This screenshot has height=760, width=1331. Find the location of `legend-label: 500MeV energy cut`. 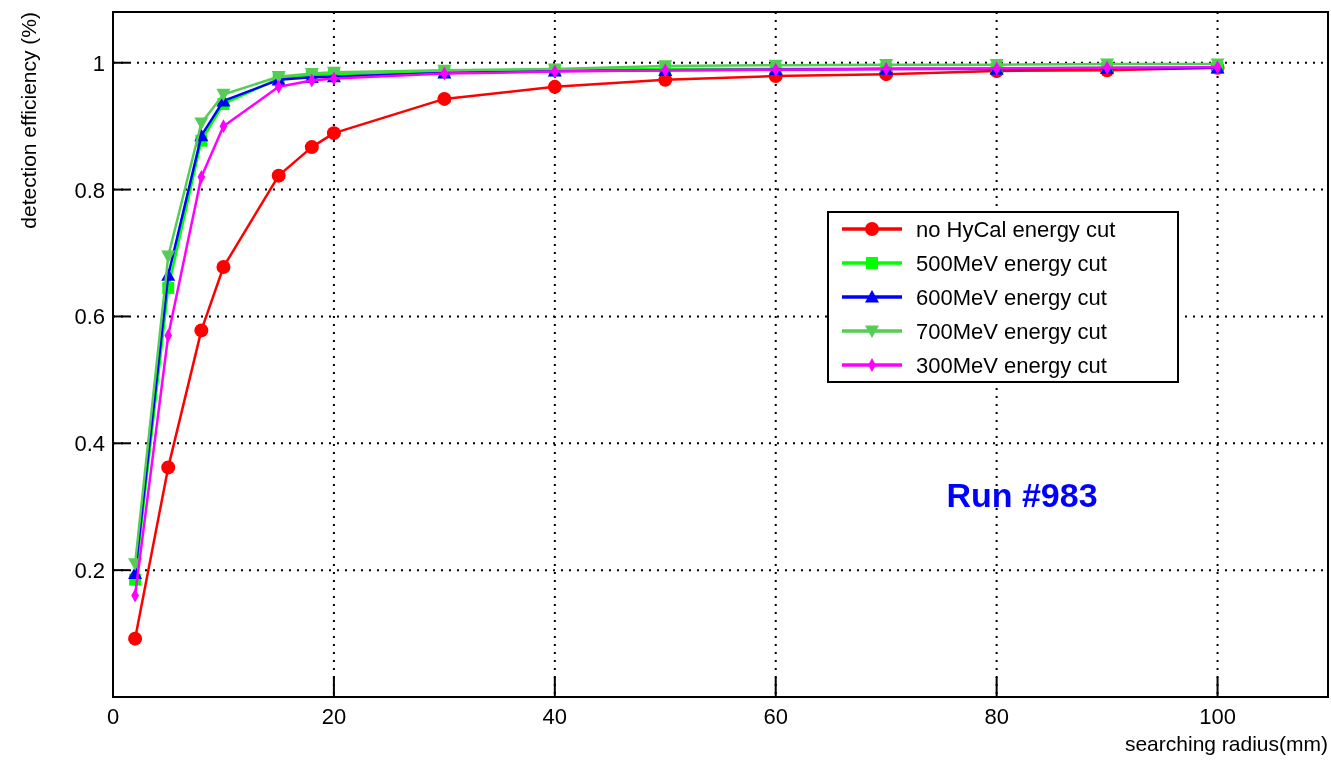

legend-label: 500MeV energy cut is located at coordinates (1011, 263).